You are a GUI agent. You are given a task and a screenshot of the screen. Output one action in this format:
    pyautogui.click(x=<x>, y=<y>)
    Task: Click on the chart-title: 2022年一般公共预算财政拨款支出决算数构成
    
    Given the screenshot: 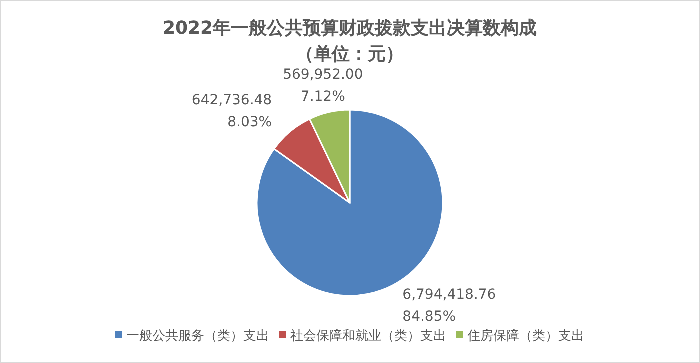 What is the action you would take?
    pyautogui.click(x=350, y=28)
    